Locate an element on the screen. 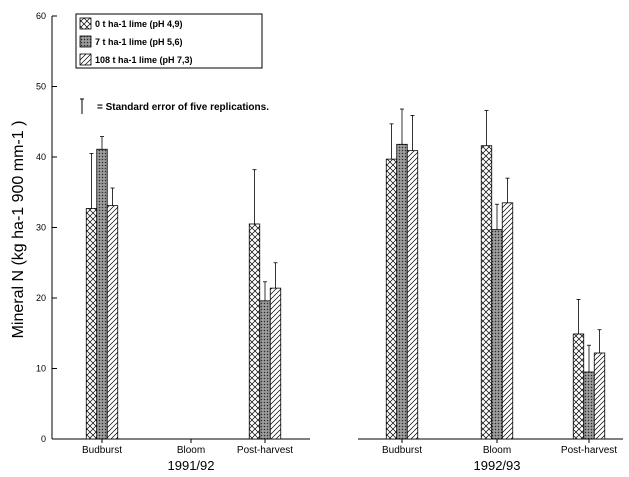 The width and height of the screenshot is (629, 477). category-label-0-1: Bloom is located at coordinates (191, 450).